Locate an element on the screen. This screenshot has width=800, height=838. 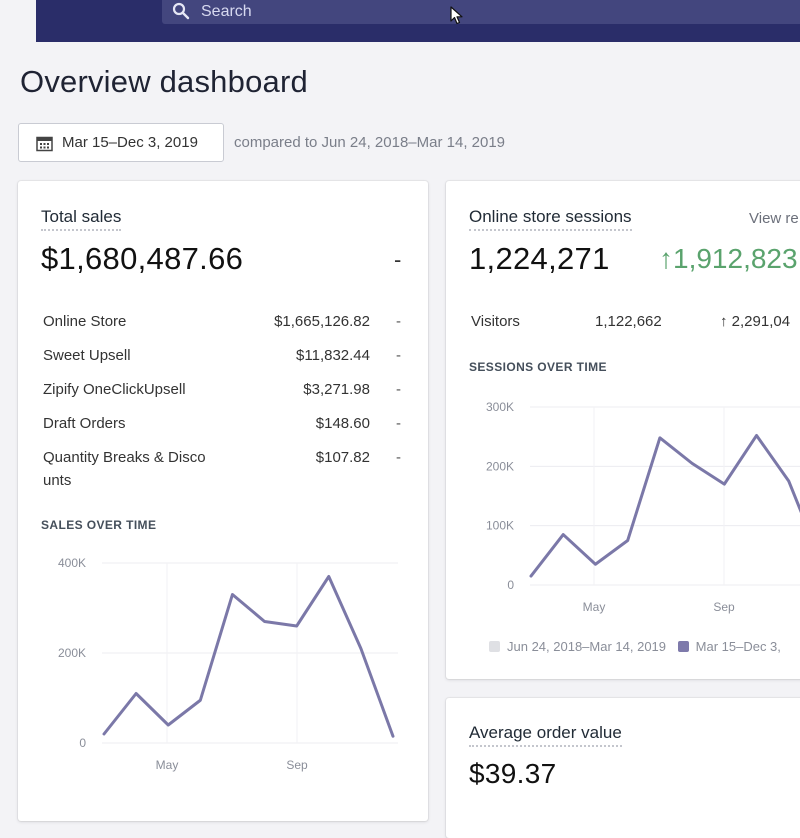
date-range-button: Mar 15–Dec 3, 2019 is located at coordinates (121, 142).